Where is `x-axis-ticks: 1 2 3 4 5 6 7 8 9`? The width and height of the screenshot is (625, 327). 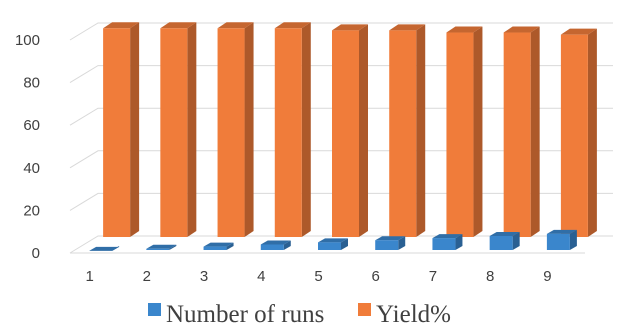 x-axis-ticks: 1 2 3 4 5 6 7 8 9 is located at coordinates (318, 276).